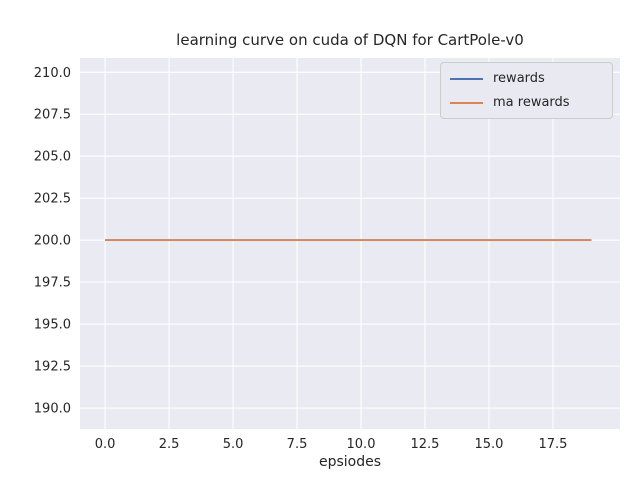 The image size is (640, 480). I want to click on x-tick-label: 12.5, so click(425, 444).